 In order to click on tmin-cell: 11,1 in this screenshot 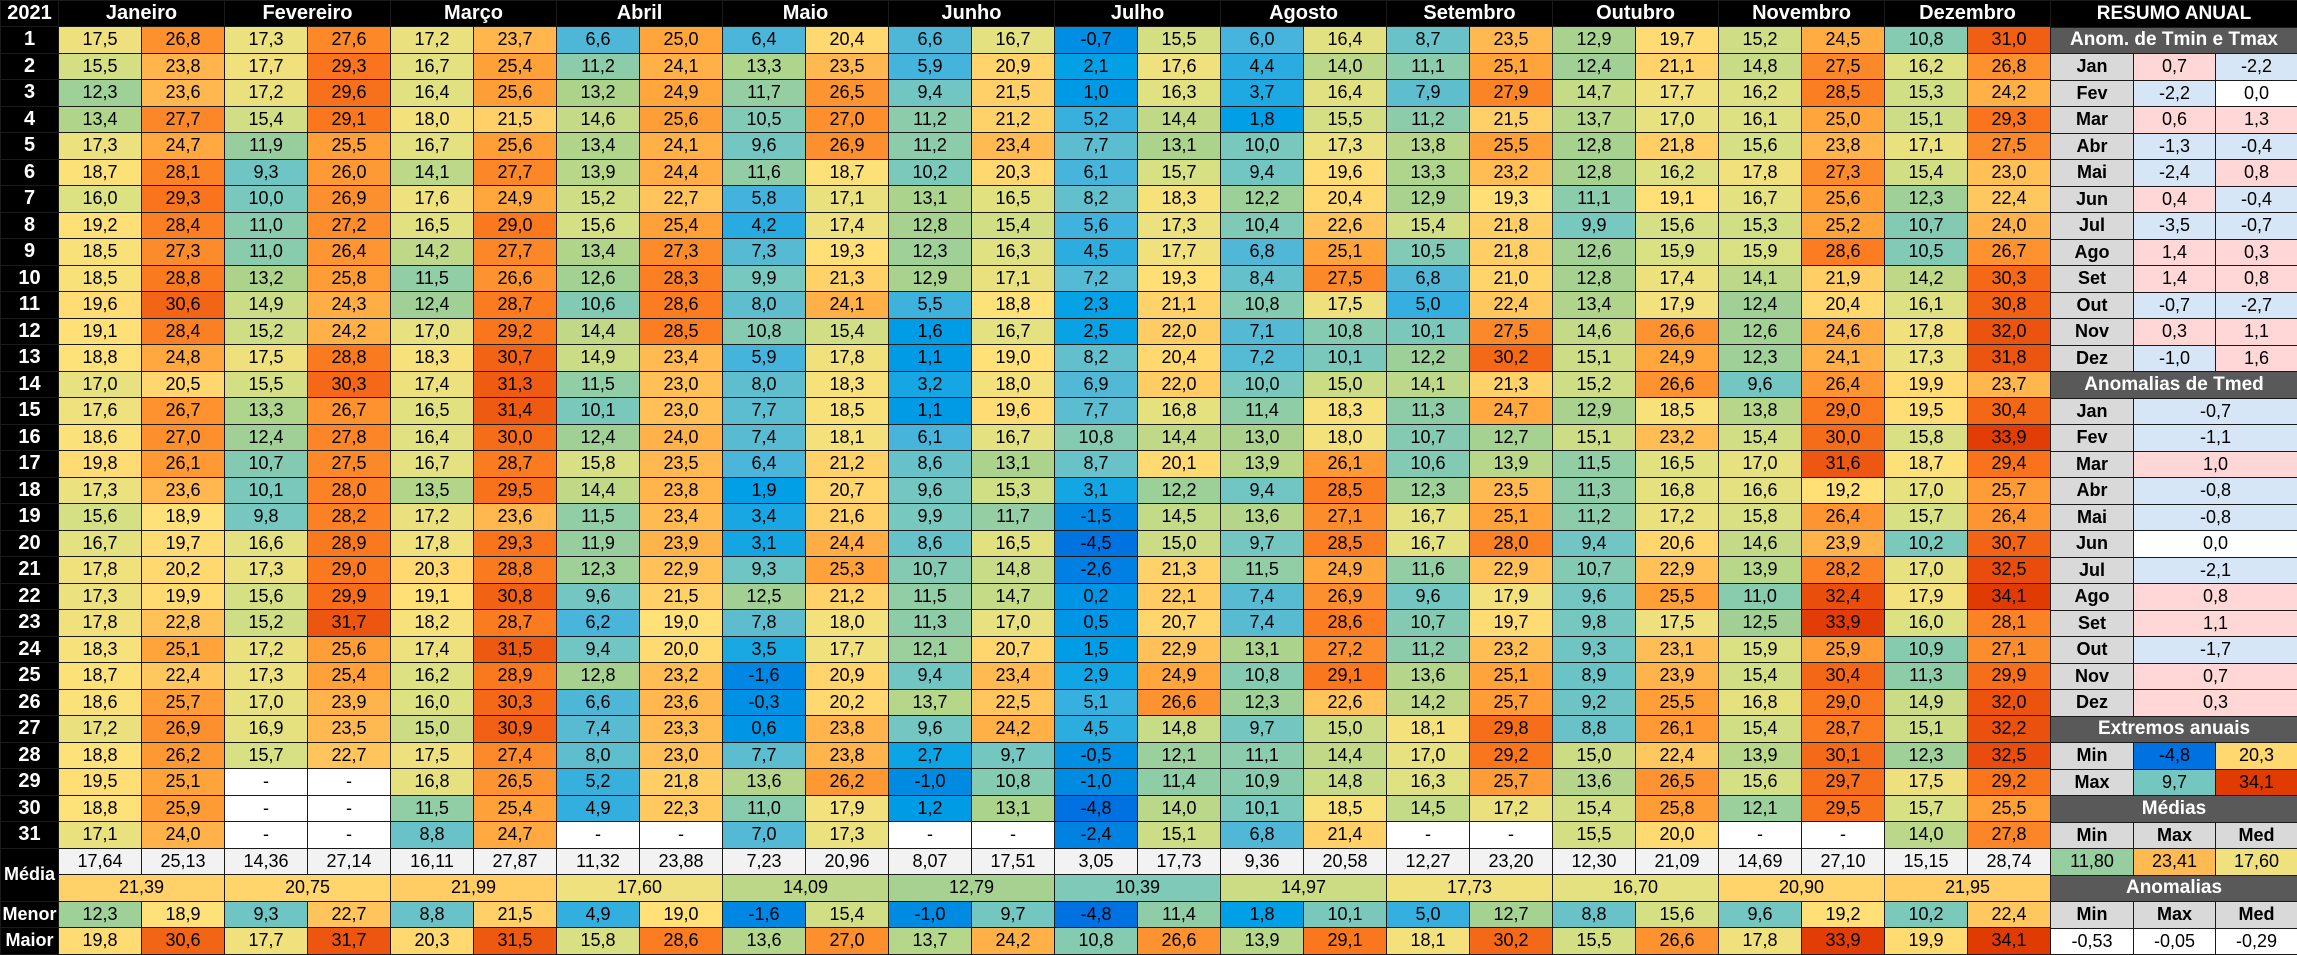, I will do `click(1428, 66)`.